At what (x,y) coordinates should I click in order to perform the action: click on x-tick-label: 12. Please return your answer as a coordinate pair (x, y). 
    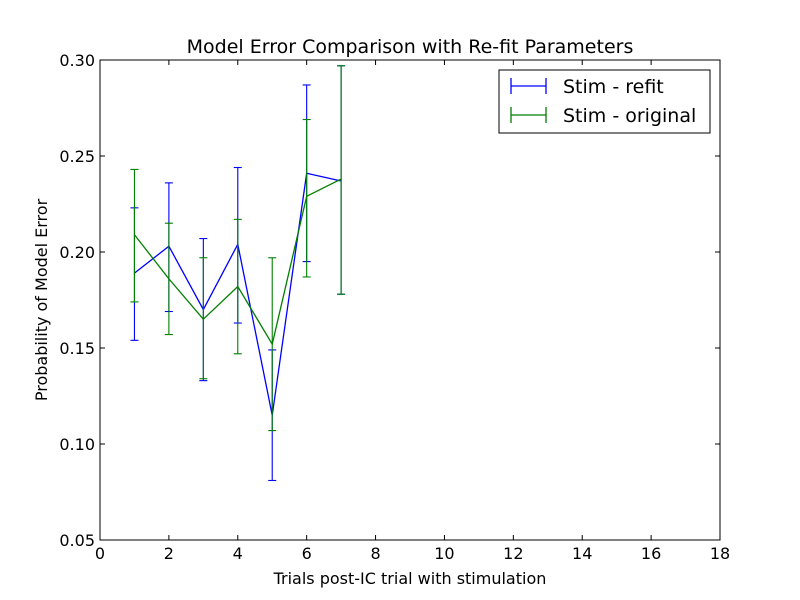
    Looking at the image, I should click on (513, 553).